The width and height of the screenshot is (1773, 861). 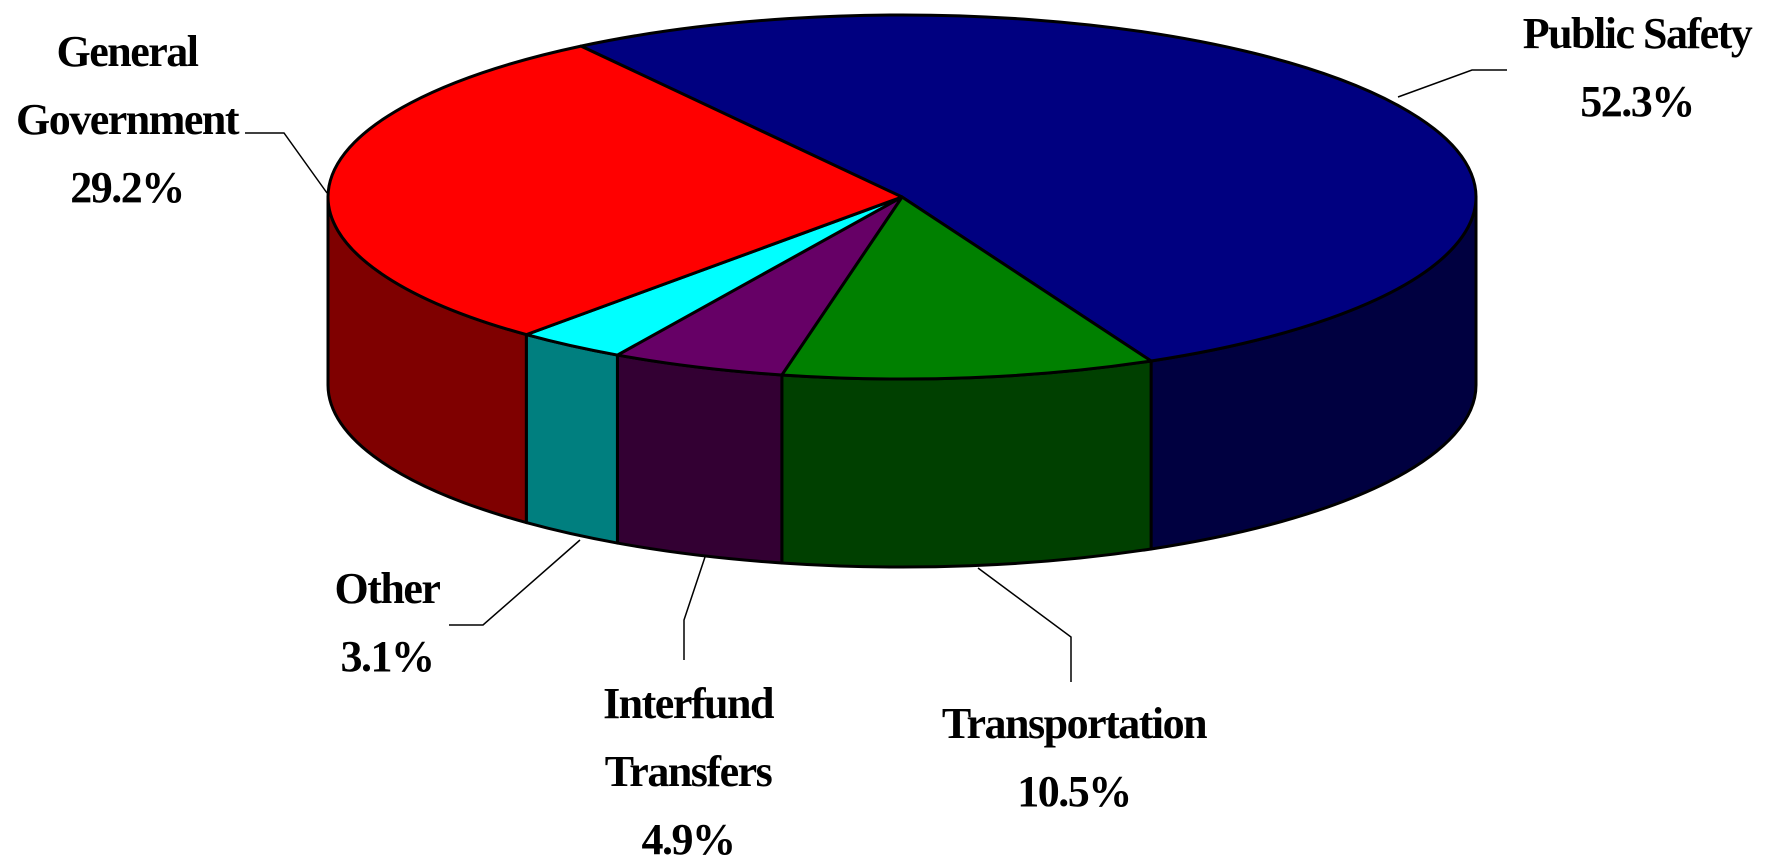 I want to click on category-name: General Government, so click(x=127, y=85).